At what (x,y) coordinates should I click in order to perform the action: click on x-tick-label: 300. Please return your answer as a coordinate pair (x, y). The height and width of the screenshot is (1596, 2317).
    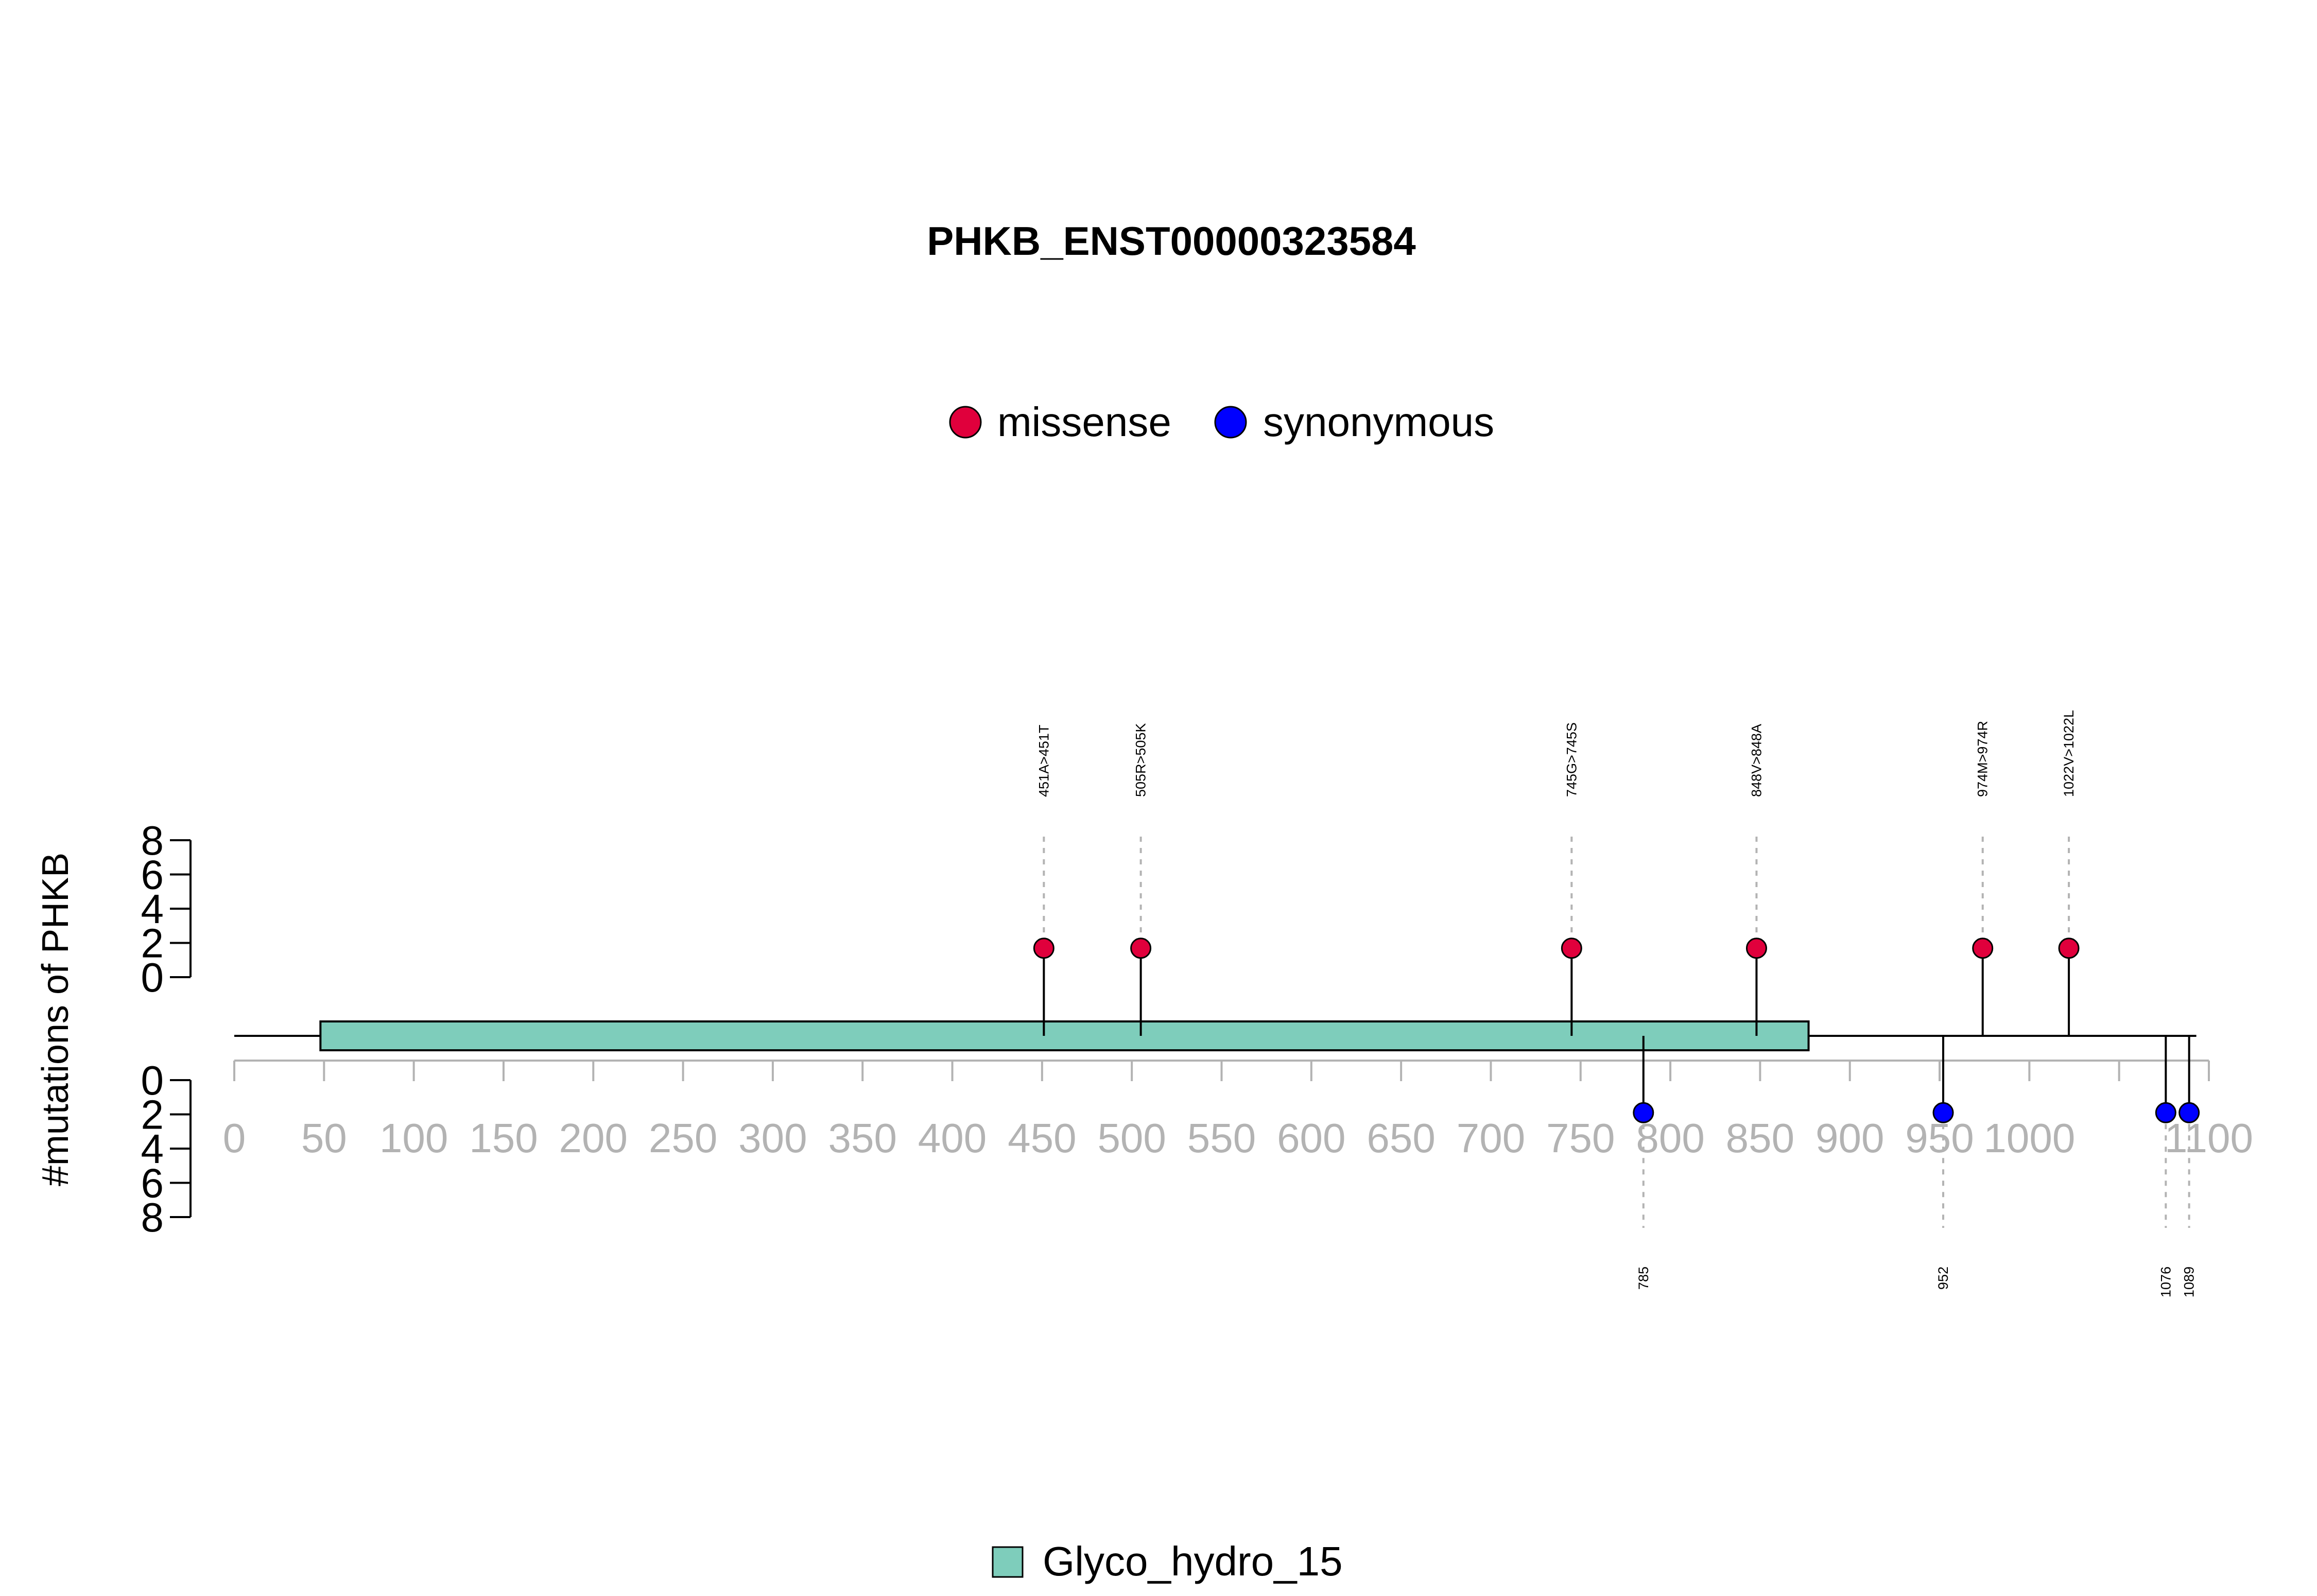
    Looking at the image, I should click on (772, 1138).